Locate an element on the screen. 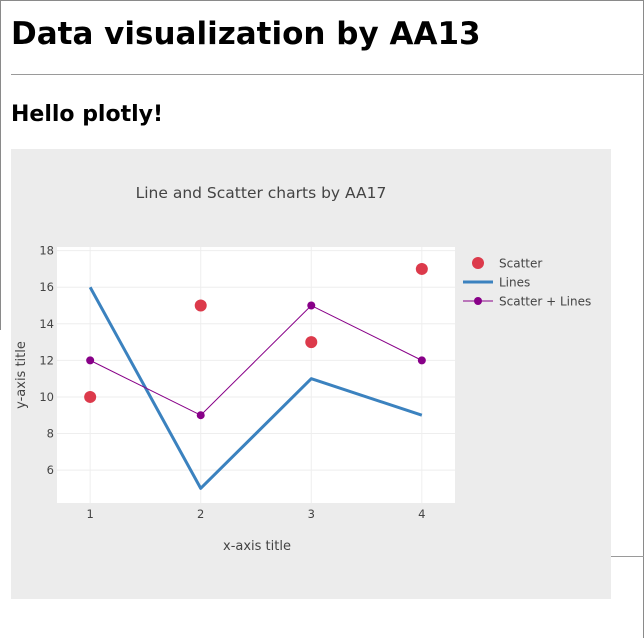  window-top-border is located at coordinates (321, 0).